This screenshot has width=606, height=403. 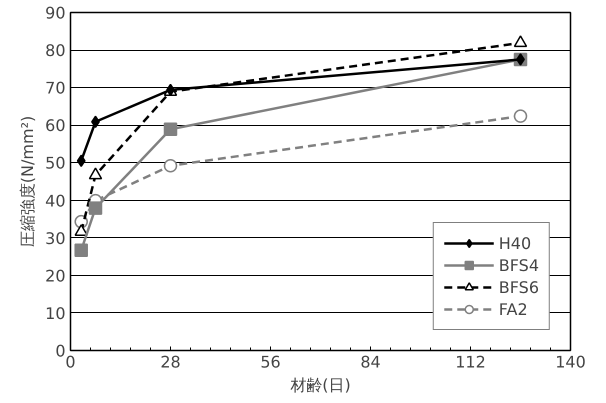 I want to click on x-tick-label: 56, so click(x=270, y=362).